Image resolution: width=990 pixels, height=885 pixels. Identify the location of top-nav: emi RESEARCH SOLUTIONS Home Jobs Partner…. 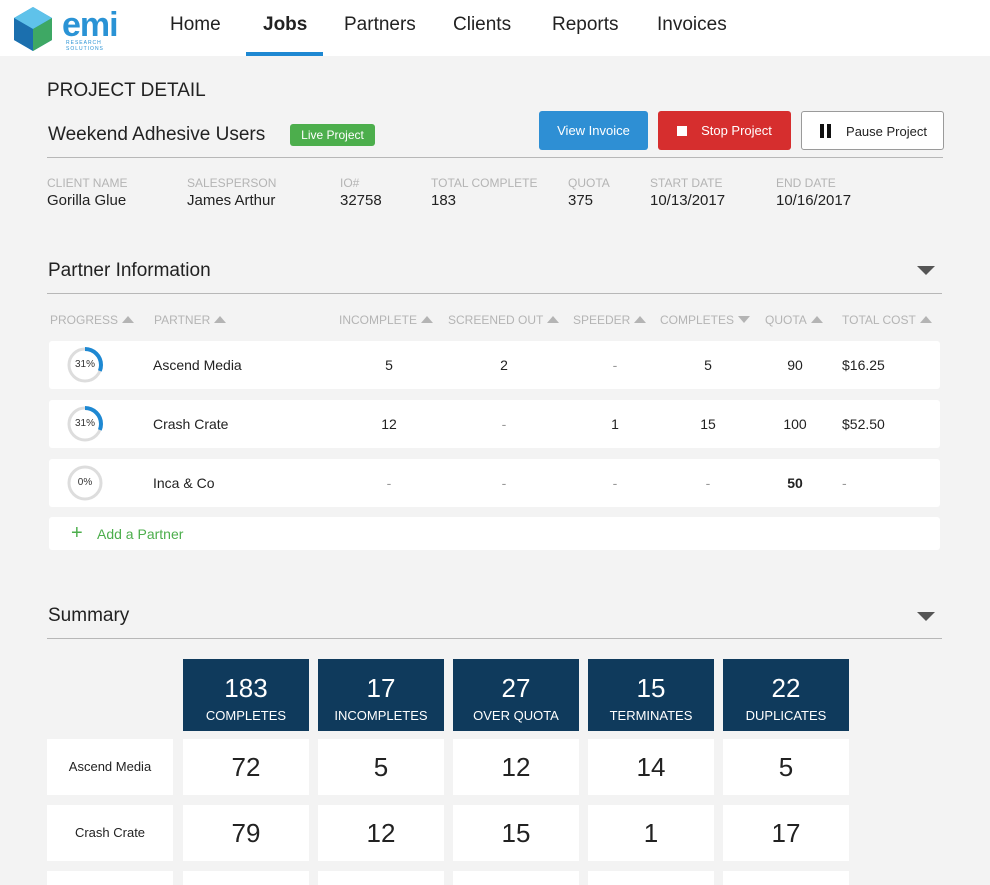
(495, 28).